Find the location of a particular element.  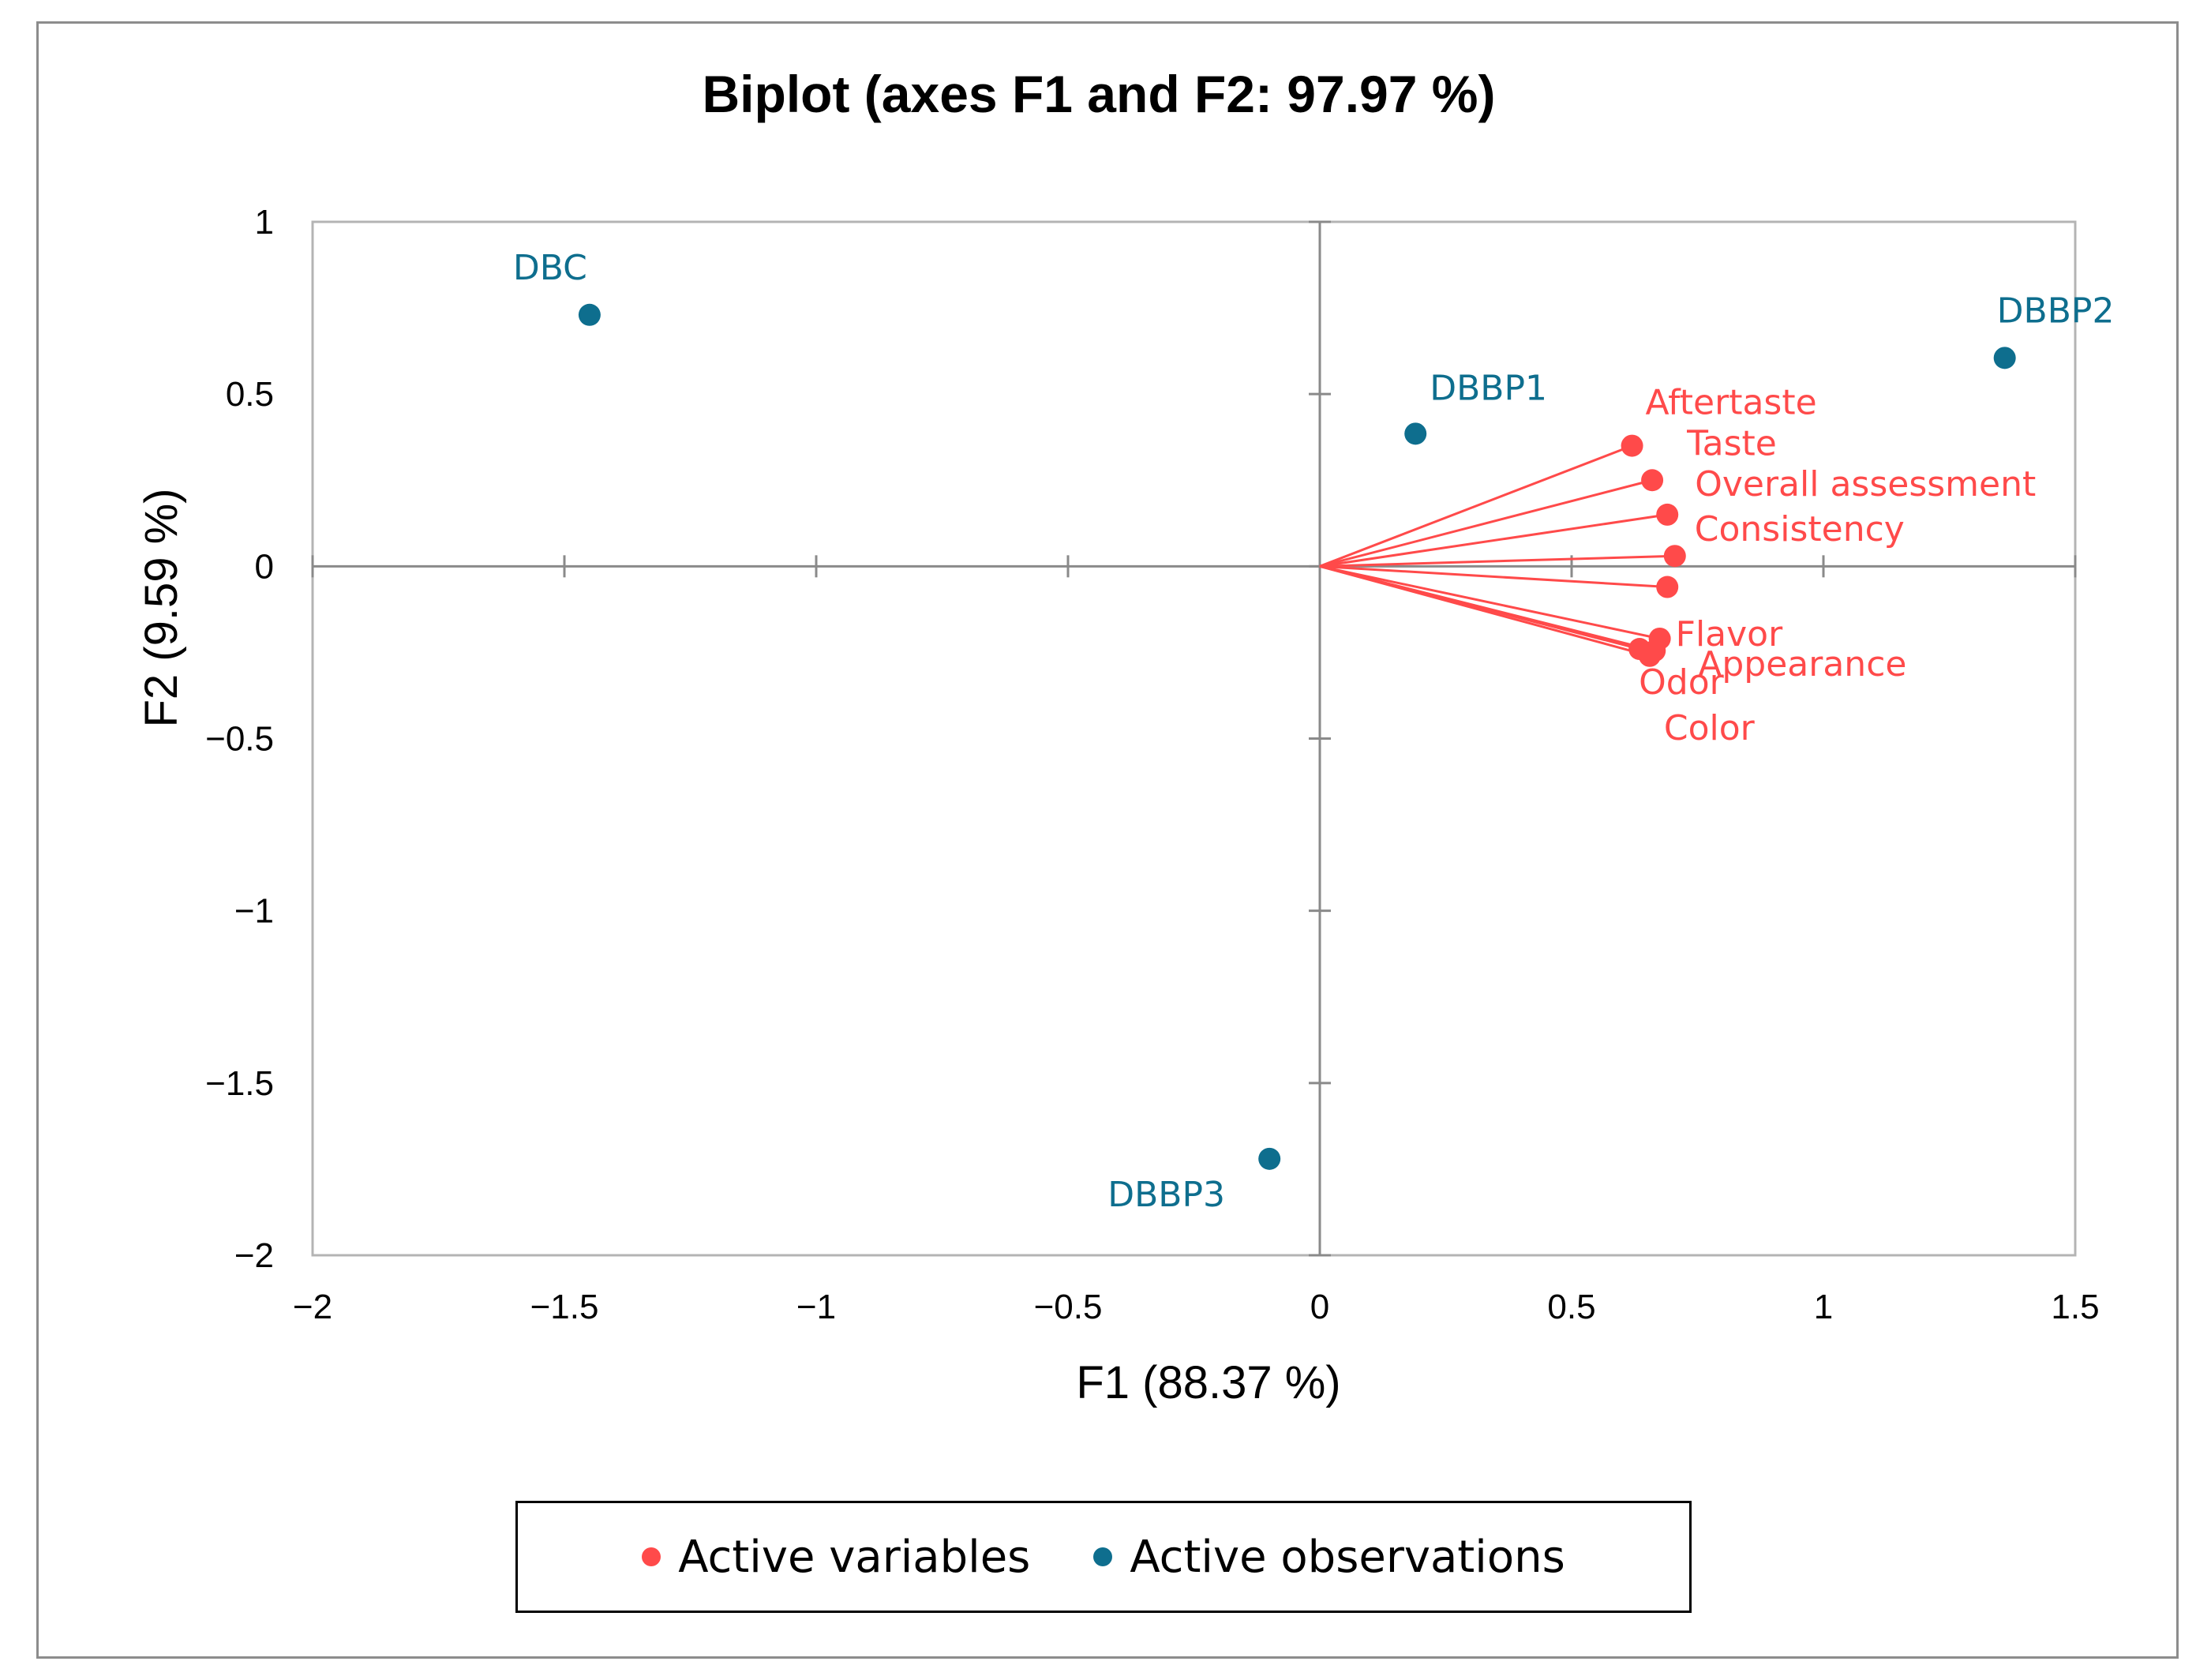

y-tick-label: −1 is located at coordinates (254, 911).